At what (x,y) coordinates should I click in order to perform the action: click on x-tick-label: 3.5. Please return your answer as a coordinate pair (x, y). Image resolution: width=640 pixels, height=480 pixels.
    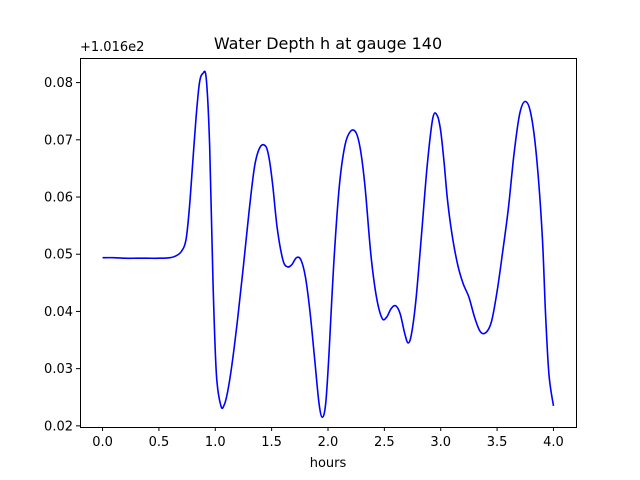
    Looking at the image, I should click on (497, 442).